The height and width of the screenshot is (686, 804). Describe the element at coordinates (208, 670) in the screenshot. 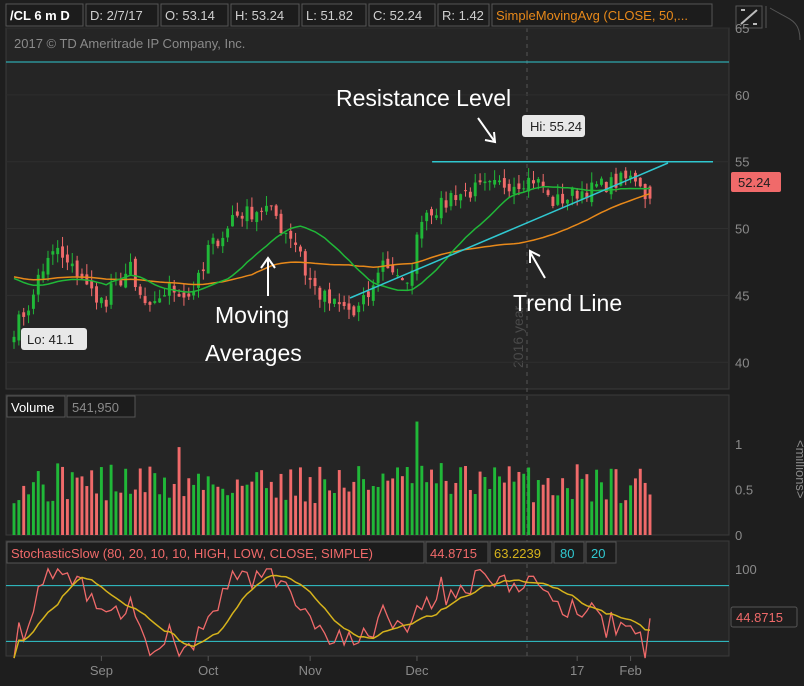

I see `x-axis-label: Oct` at that location.